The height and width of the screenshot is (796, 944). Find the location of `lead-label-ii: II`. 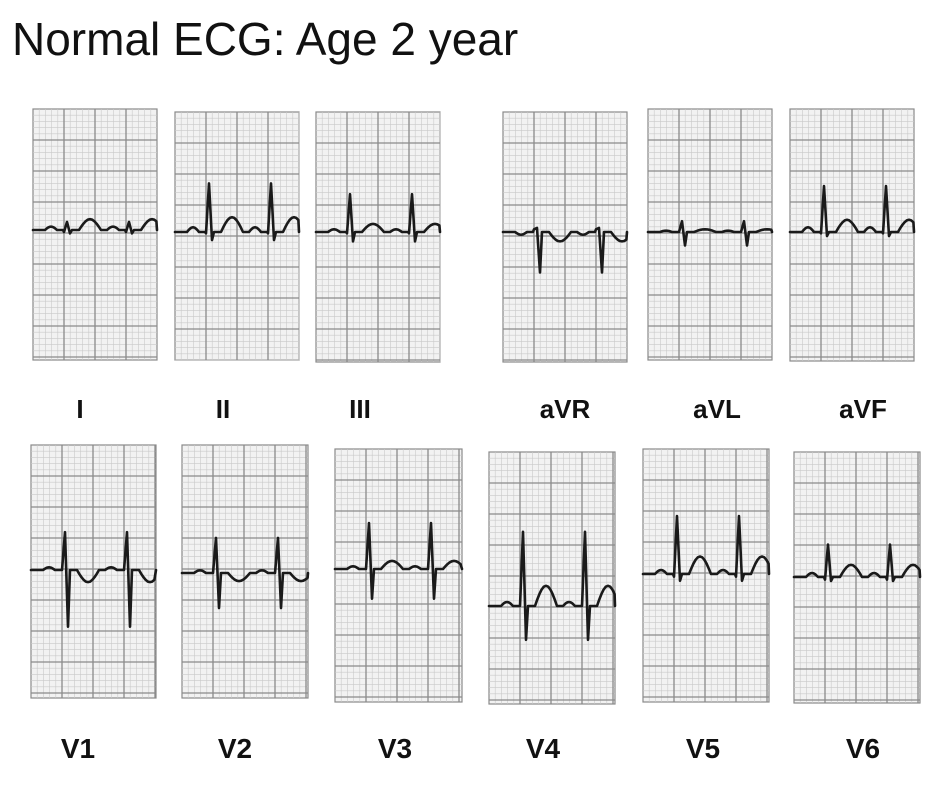

lead-label-ii: II is located at coordinates (223, 409).